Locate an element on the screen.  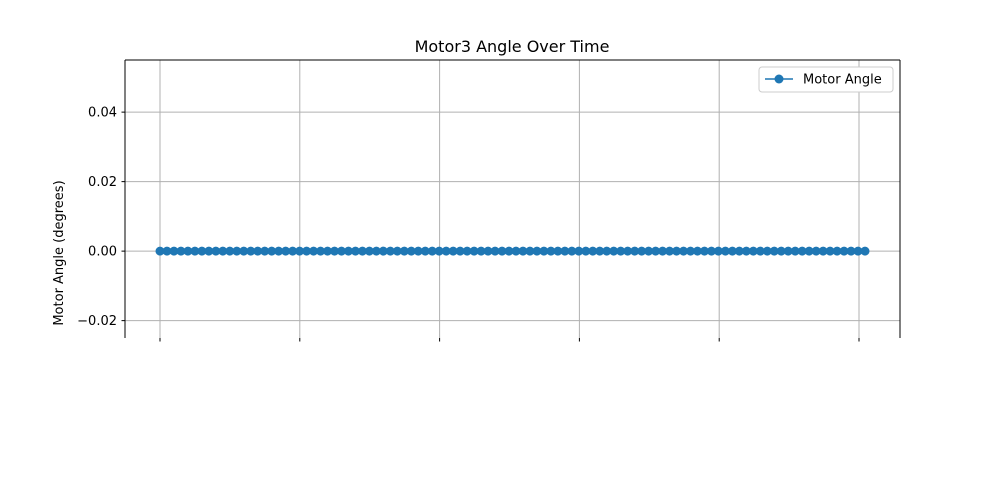
series-layer is located at coordinates (512, 251).